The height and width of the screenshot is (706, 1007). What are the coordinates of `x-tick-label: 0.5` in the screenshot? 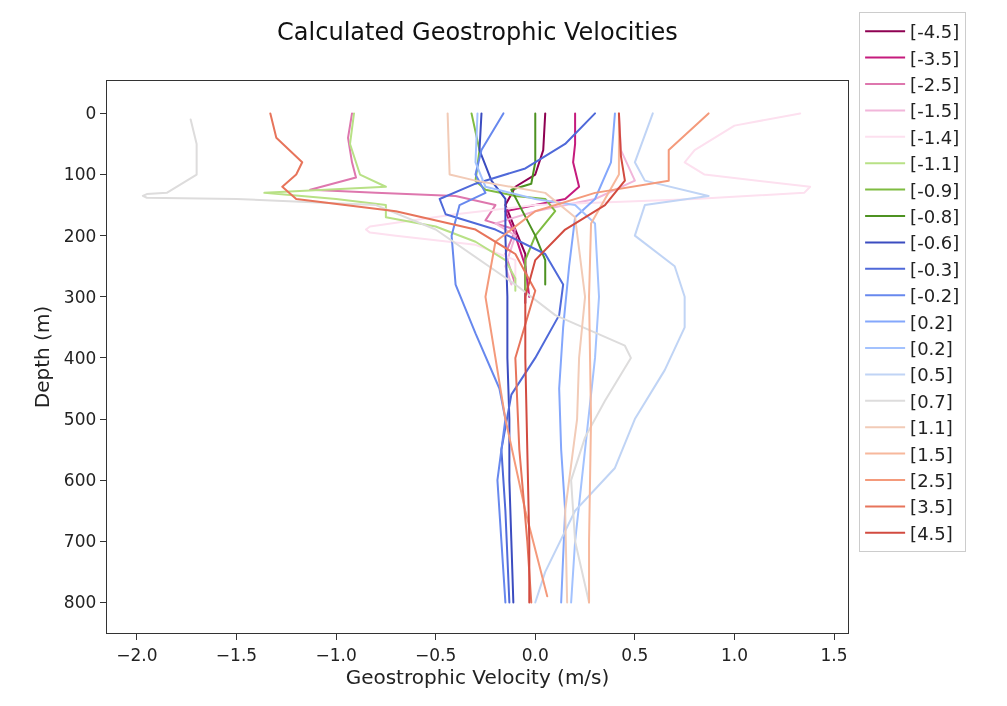 It's located at (635, 654).